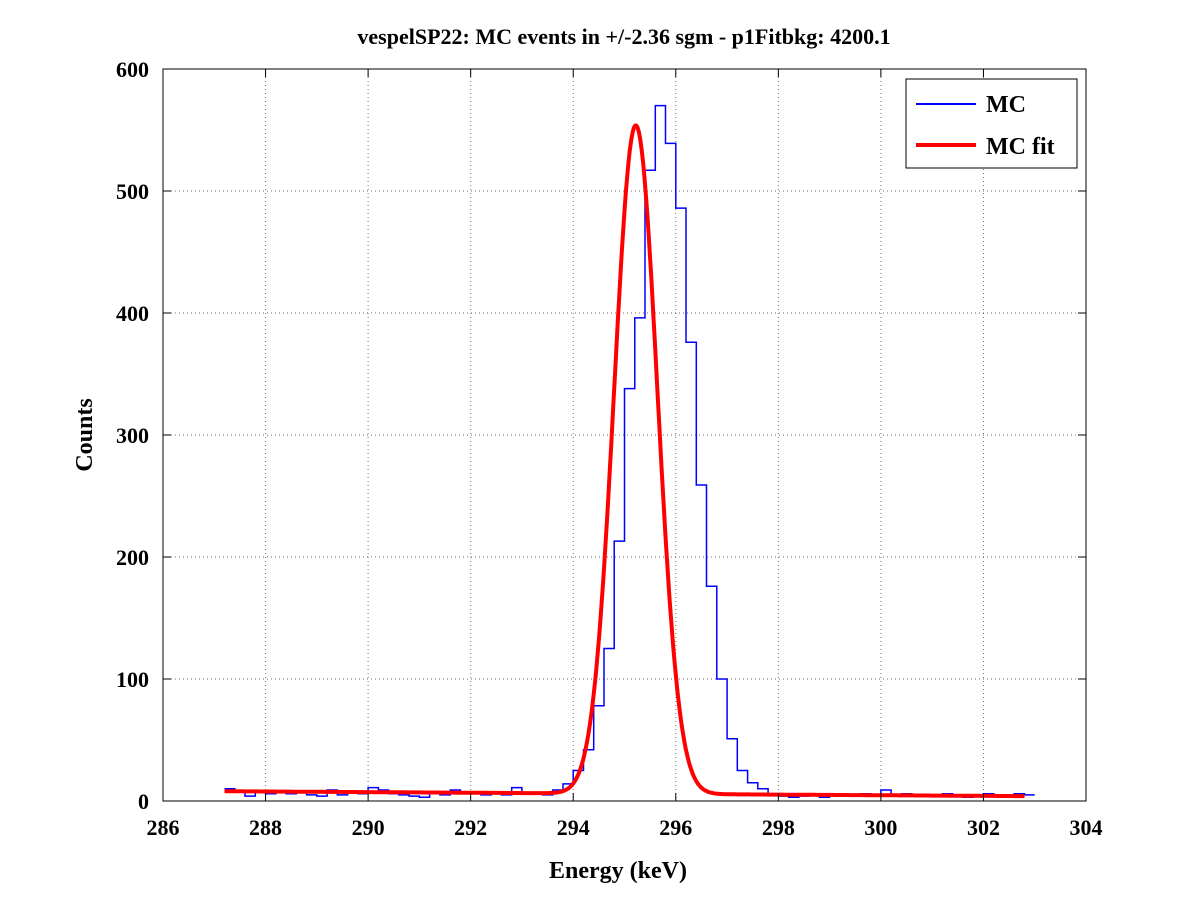 This screenshot has height=900, width=1200. I want to click on y-tick-label: 100, so click(132, 679).